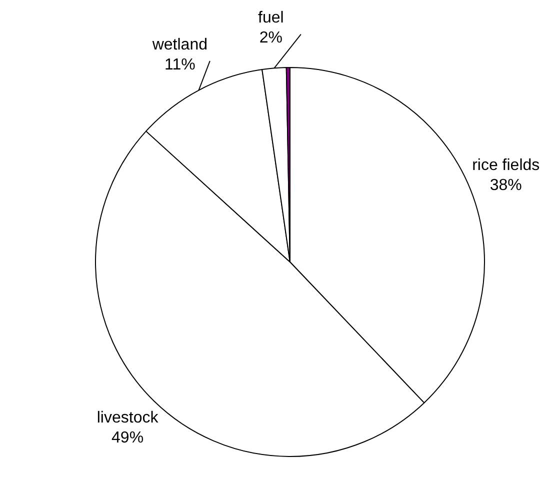 The image size is (543, 485). What do you see at coordinates (180, 65) in the screenshot?
I see `data-label: 11%` at bounding box center [180, 65].